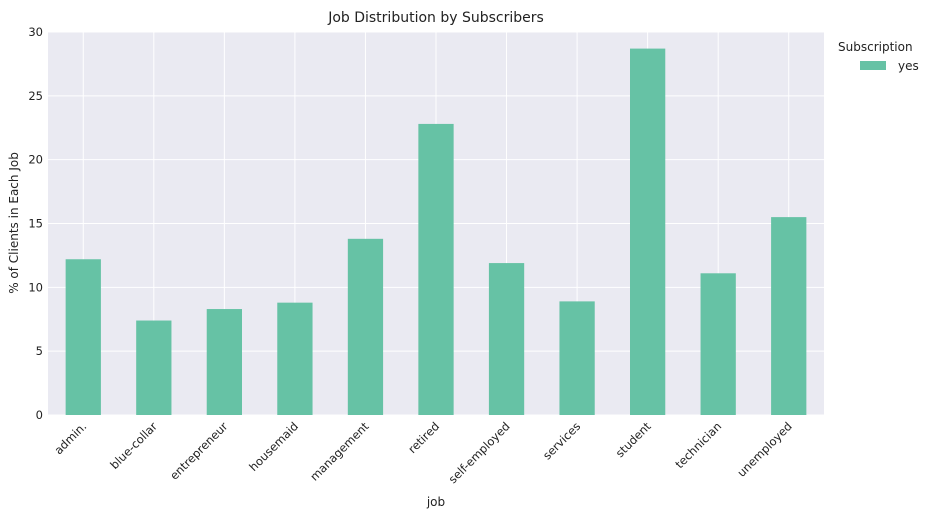 The image size is (942, 517). What do you see at coordinates (339, 451) in the screenshot?
I see `x-tick-label: management` at bounding box center [339, 451].